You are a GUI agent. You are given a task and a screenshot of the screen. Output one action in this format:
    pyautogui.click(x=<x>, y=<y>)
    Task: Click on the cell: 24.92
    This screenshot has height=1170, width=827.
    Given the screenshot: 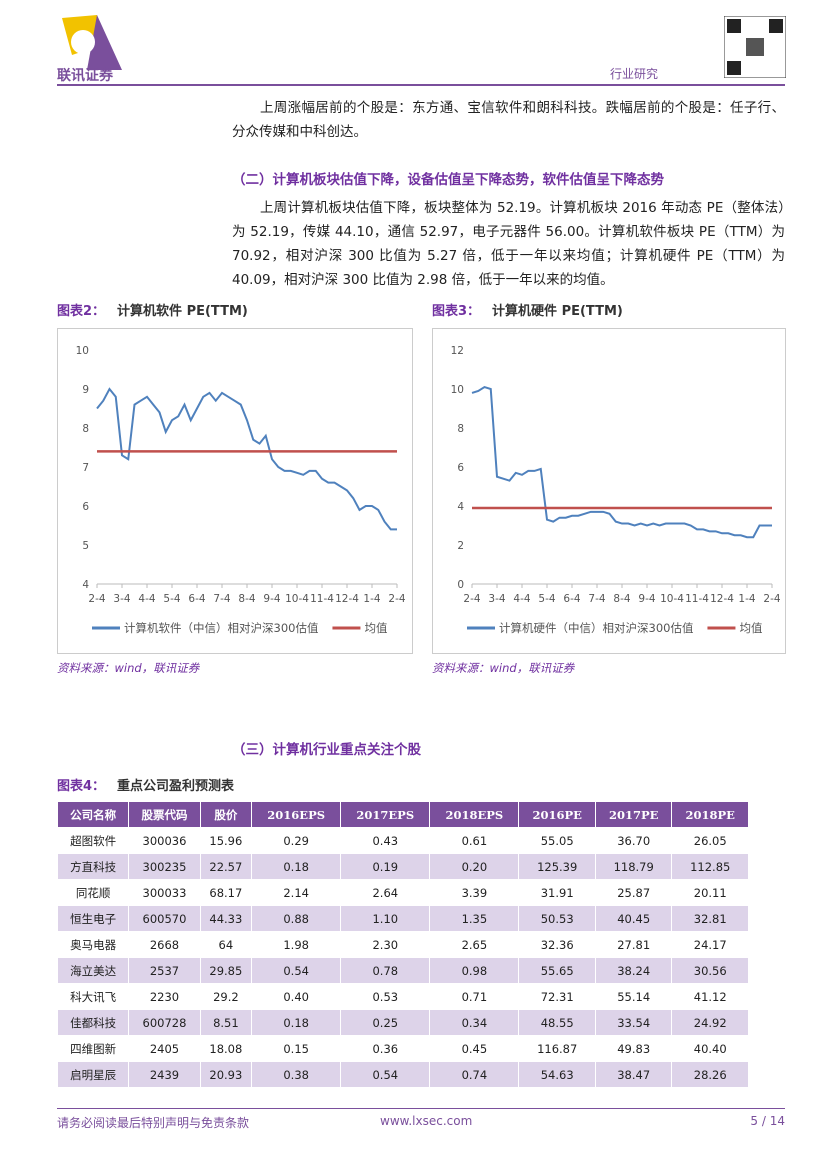 What is the action you would take?
    pyautogui.click(x=710, y=1022)
    